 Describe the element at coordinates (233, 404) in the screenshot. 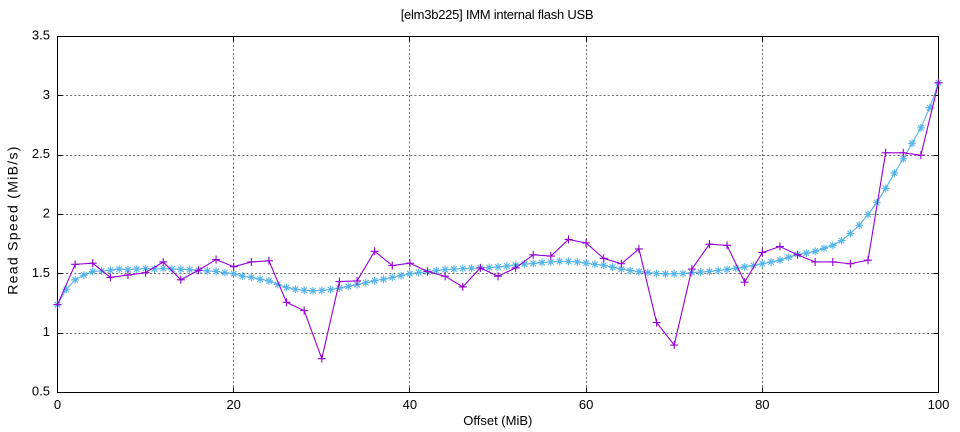

I see `svg-text: 20` at that location.